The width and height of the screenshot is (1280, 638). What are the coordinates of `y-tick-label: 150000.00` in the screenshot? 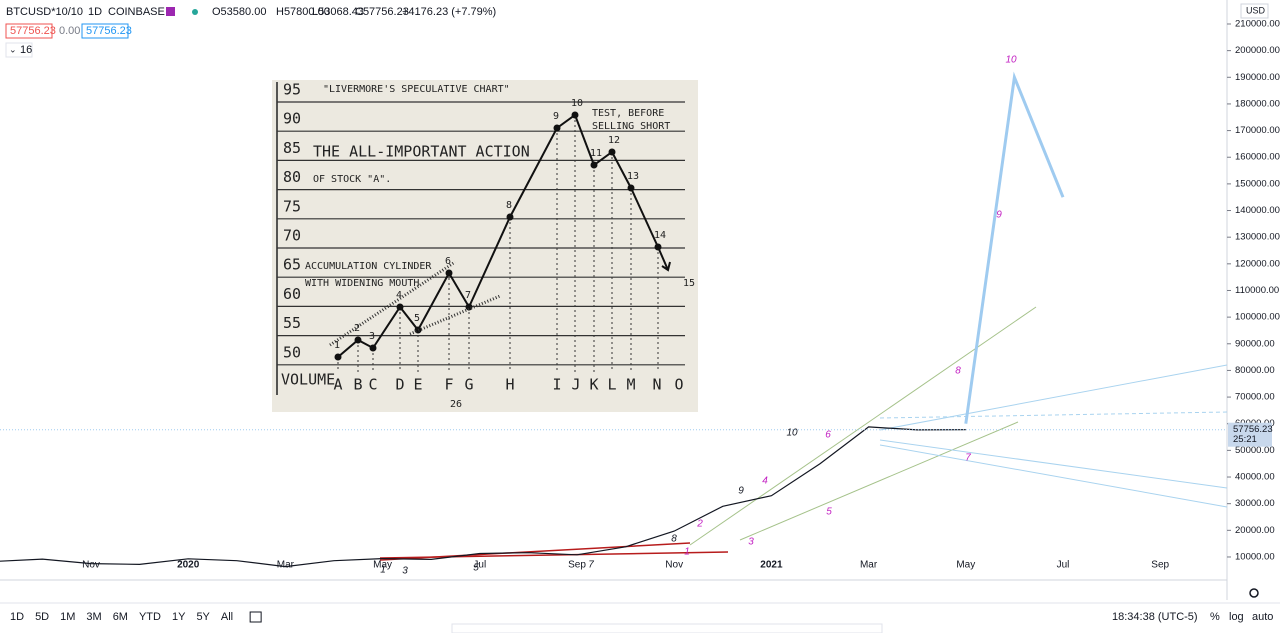 It's located at (1257, 183).